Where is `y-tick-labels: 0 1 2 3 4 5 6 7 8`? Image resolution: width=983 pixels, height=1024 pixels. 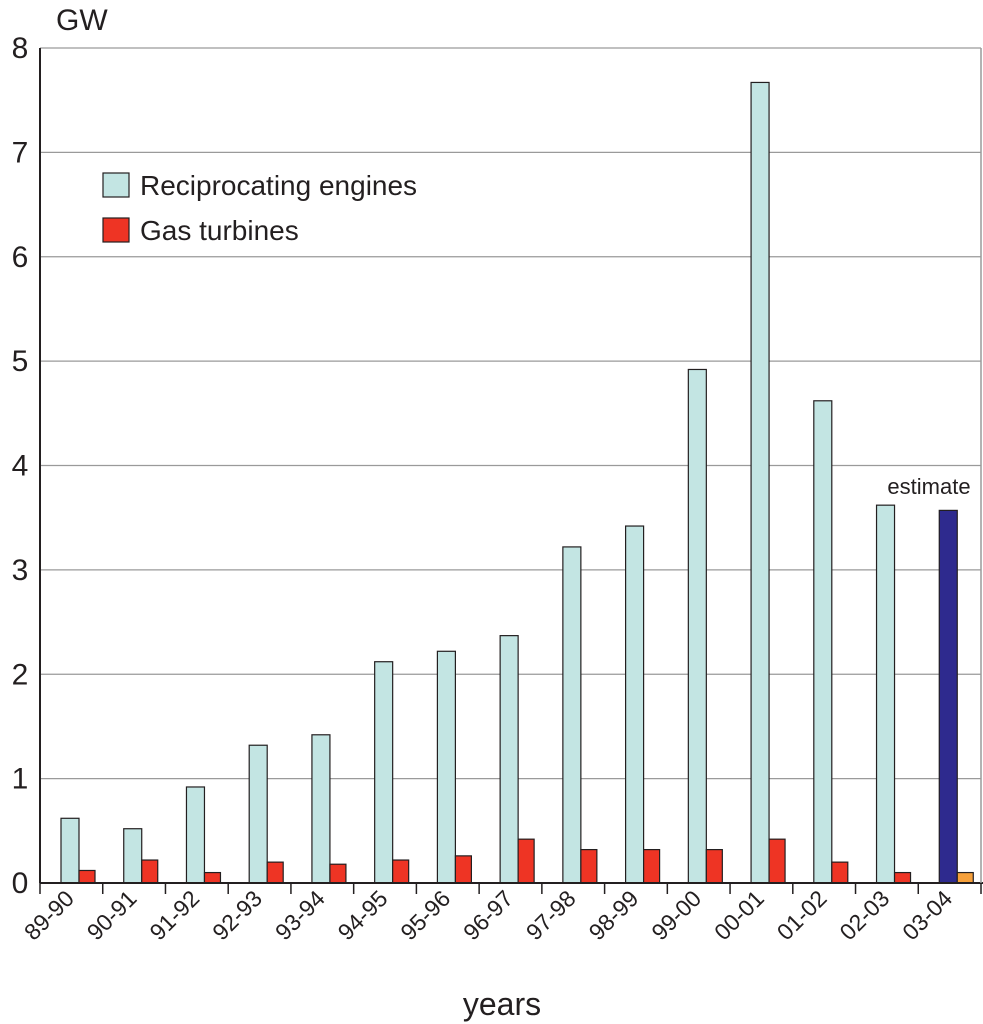 y-tick-labels: 0 1 2 3 4 5 6 7 8 is located at coordinates (20, 466).